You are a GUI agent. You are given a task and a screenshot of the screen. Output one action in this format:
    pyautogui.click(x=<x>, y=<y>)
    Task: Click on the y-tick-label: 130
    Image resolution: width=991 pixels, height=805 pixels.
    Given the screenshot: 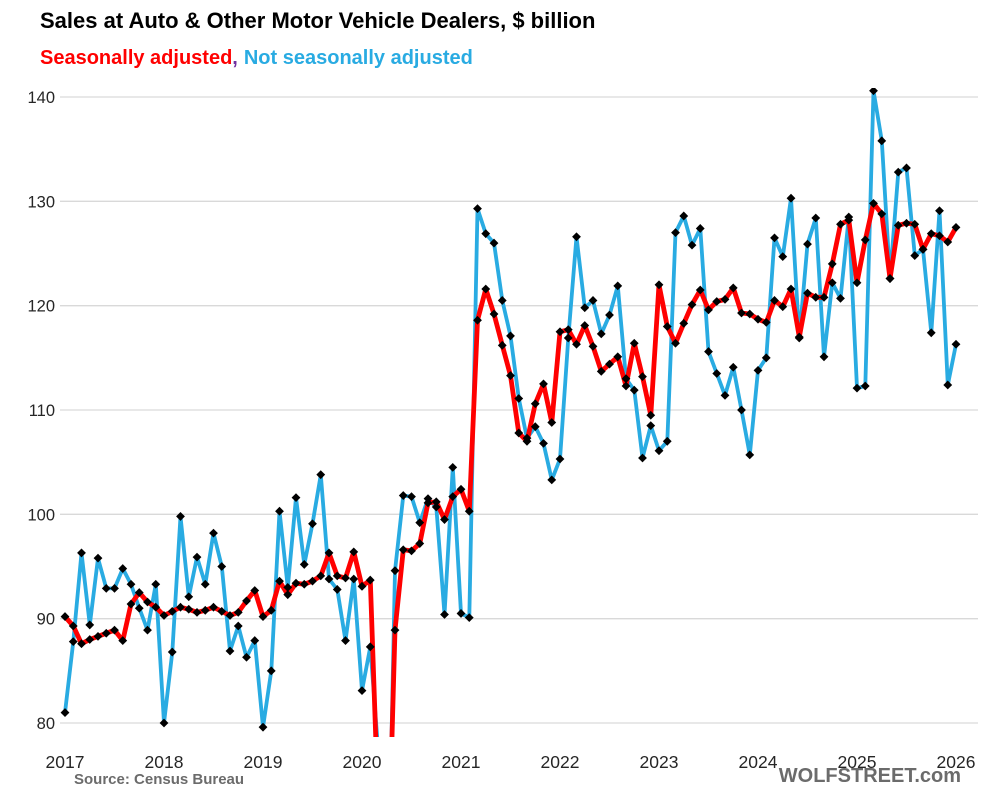 What is the action you would take?
    pyautogui.click(x=41, y=202)
    